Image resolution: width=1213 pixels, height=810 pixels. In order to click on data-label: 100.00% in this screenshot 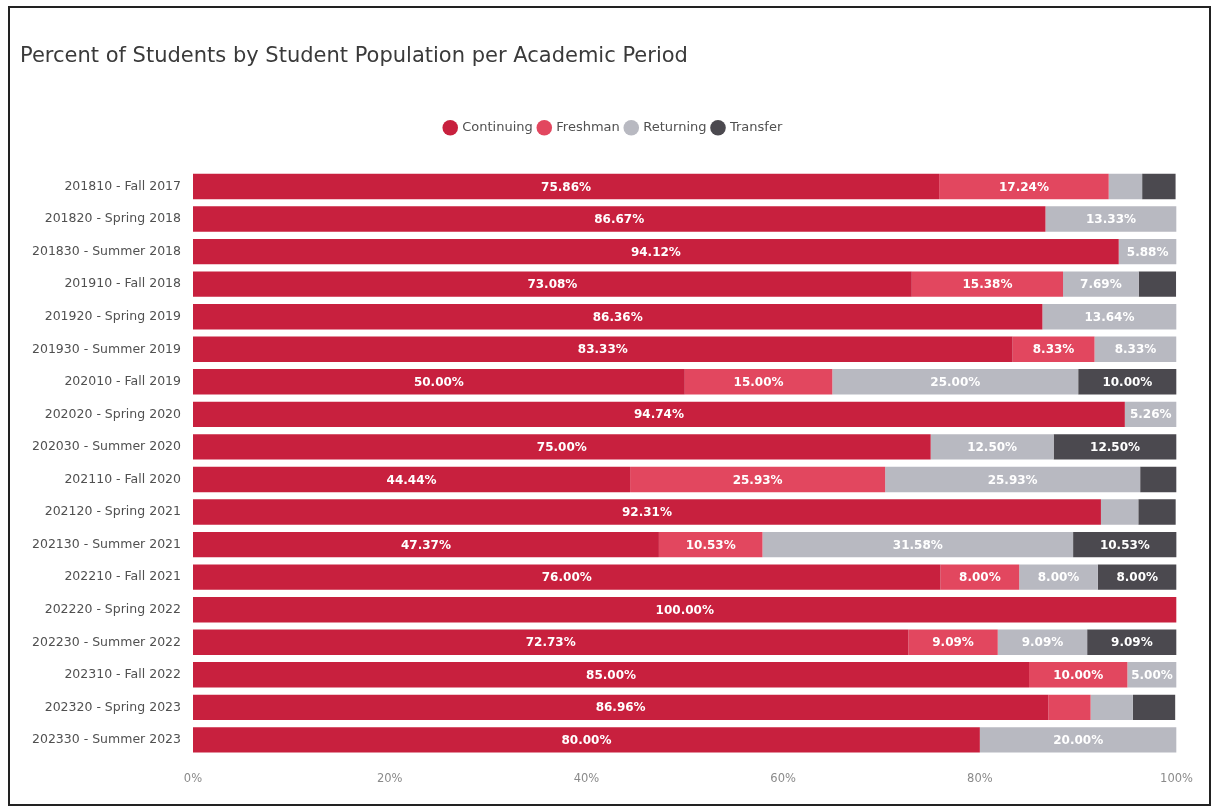, I will do `click(684, 609)`.